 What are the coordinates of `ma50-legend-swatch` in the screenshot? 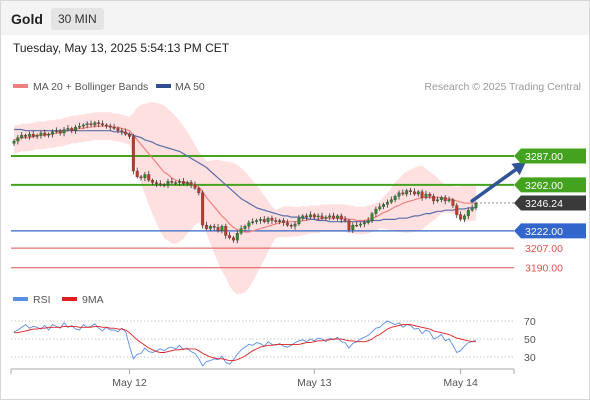 It's located at (163, 86).